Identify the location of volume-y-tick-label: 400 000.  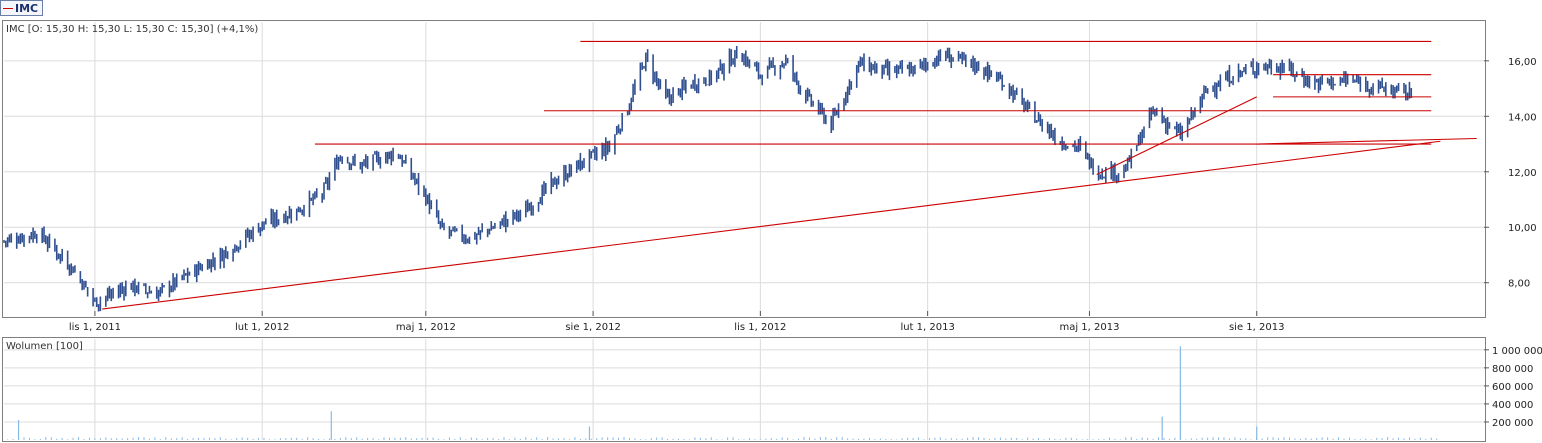
(1512, 405).